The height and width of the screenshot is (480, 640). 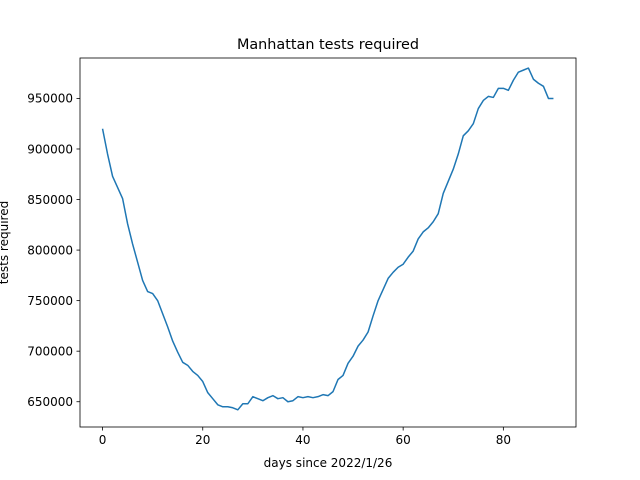 I want to click on y-tick-label: 900000, so click(x=50, y=149).